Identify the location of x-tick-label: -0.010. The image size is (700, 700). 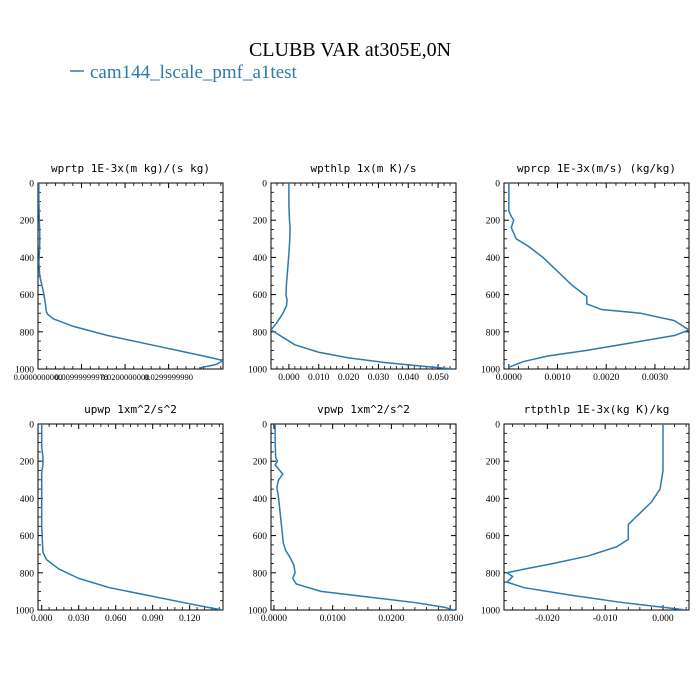
(605, 619).